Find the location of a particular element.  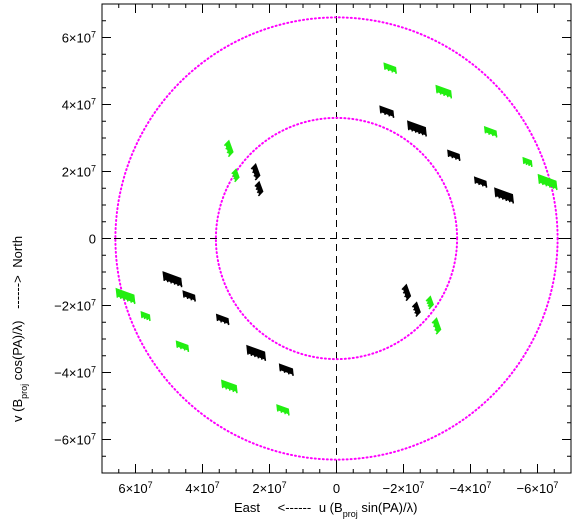

y-tick-label: 6×10⁷ is located at coordinates (79, 38).